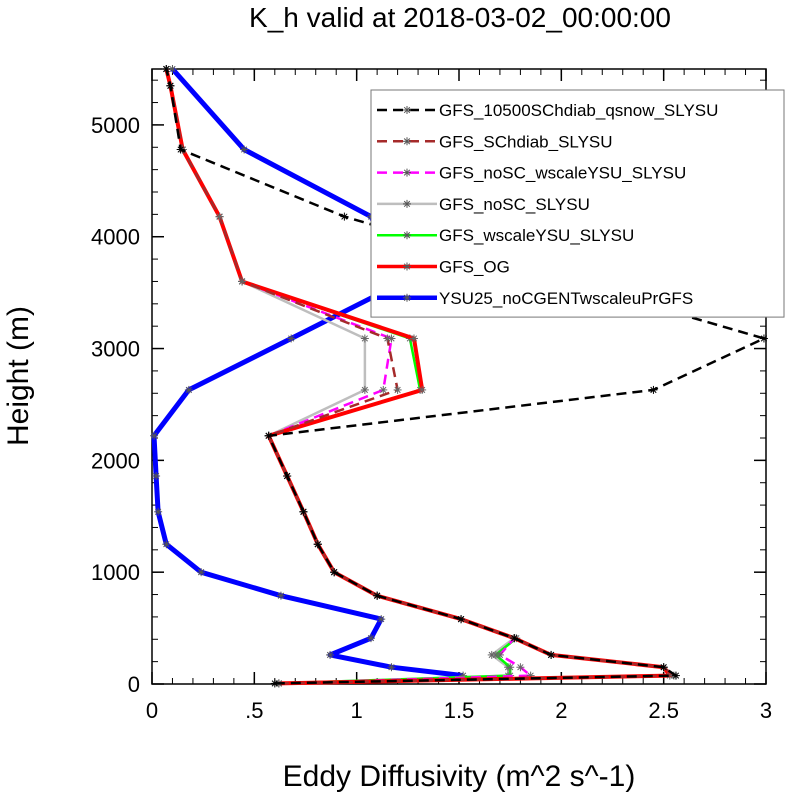 Image resolution: width=789 pixels, height=796 pixels. Describe the element at coordinates (561, 710) in the screenshot. I see `x-tick-label: 2` at that location.